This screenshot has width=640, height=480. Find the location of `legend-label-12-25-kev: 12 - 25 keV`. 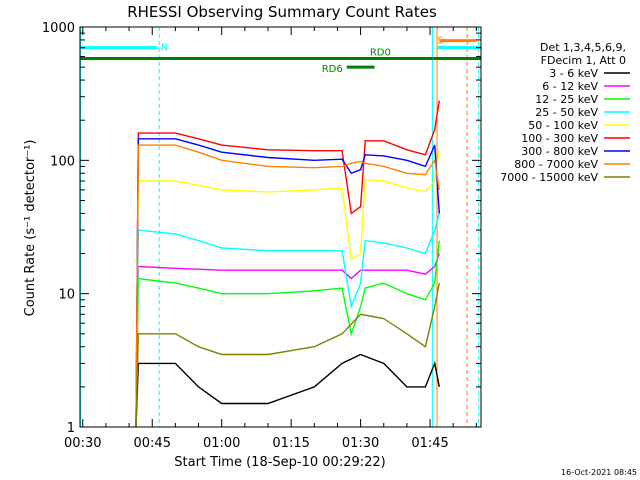

legend-label-12-25-kev: 12 - 25 keV is located at coordinates (566, 99).